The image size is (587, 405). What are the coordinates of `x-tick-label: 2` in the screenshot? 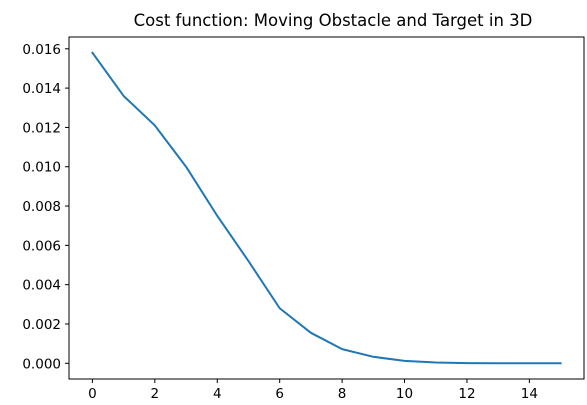 It's located at (155, 394).